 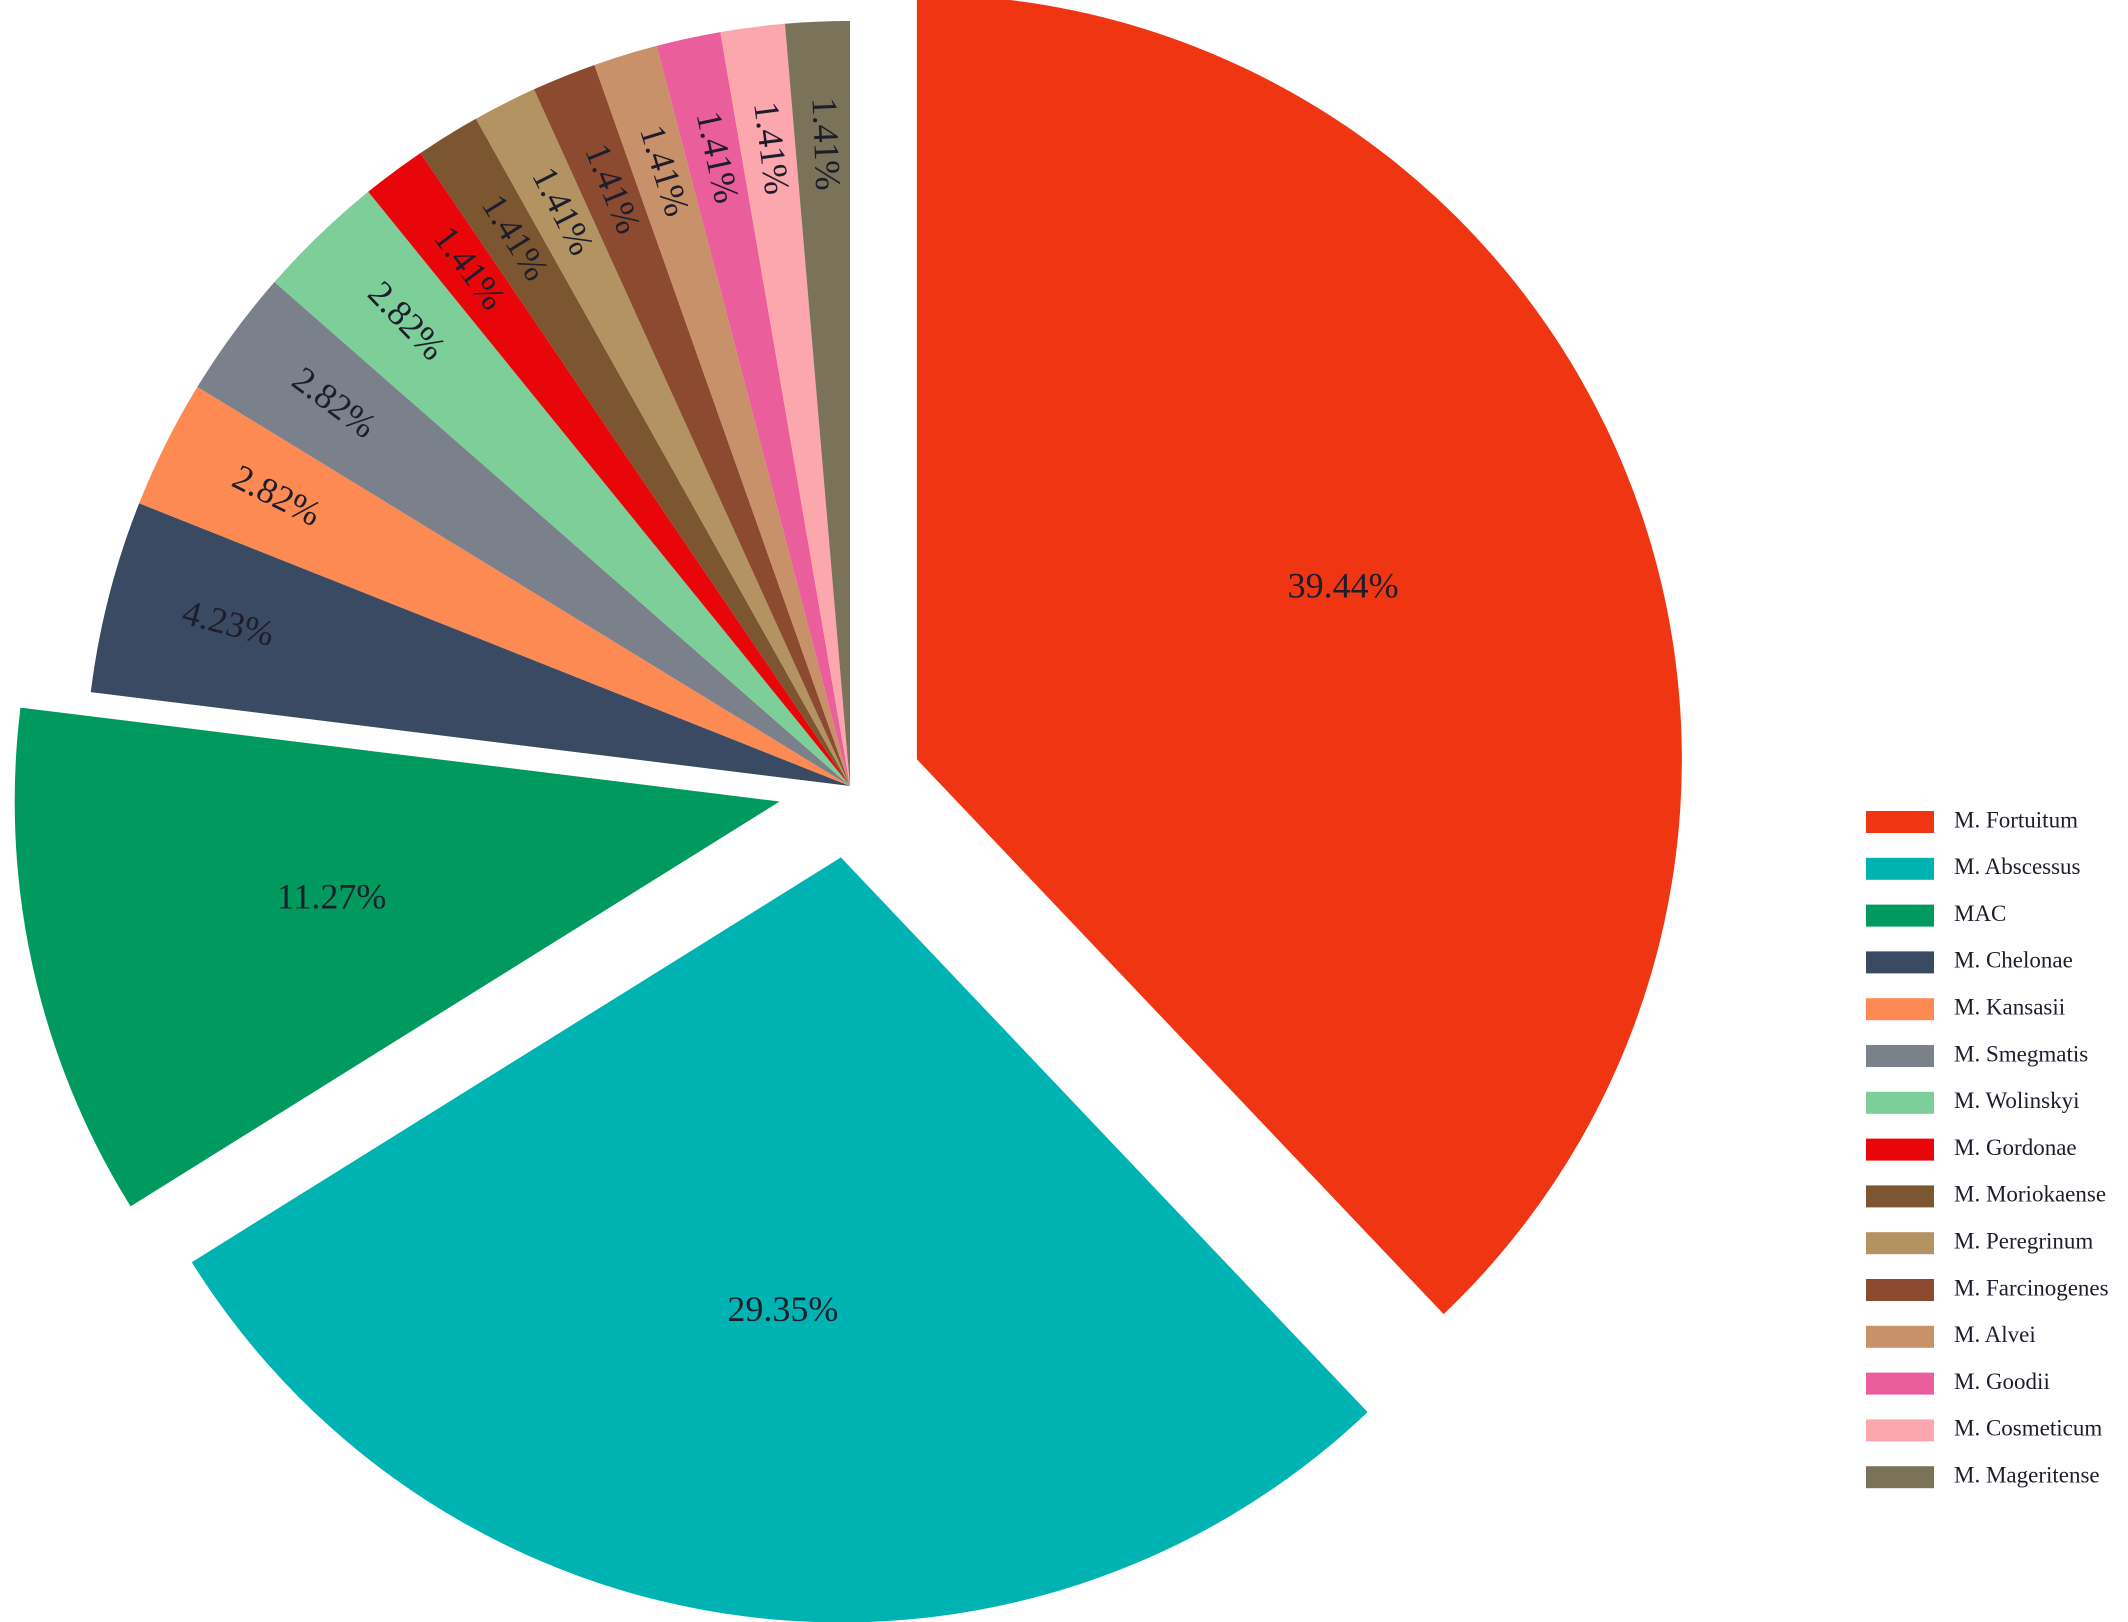 I want to click on legend-label: M. Smegmatis, so click(x=2021, y=1053).